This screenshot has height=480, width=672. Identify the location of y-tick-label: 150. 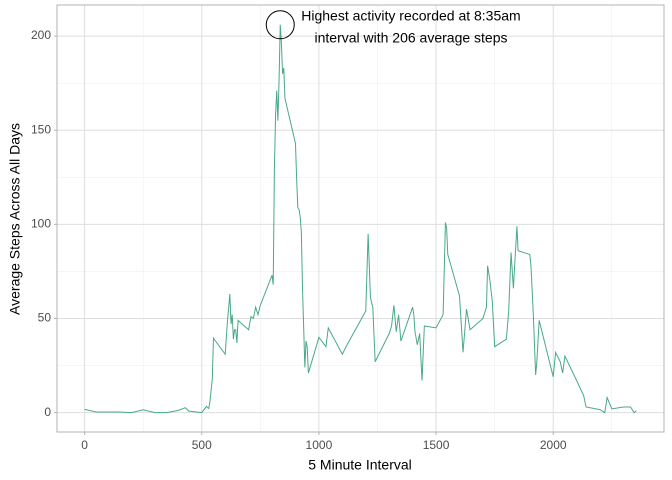
(41, 129).